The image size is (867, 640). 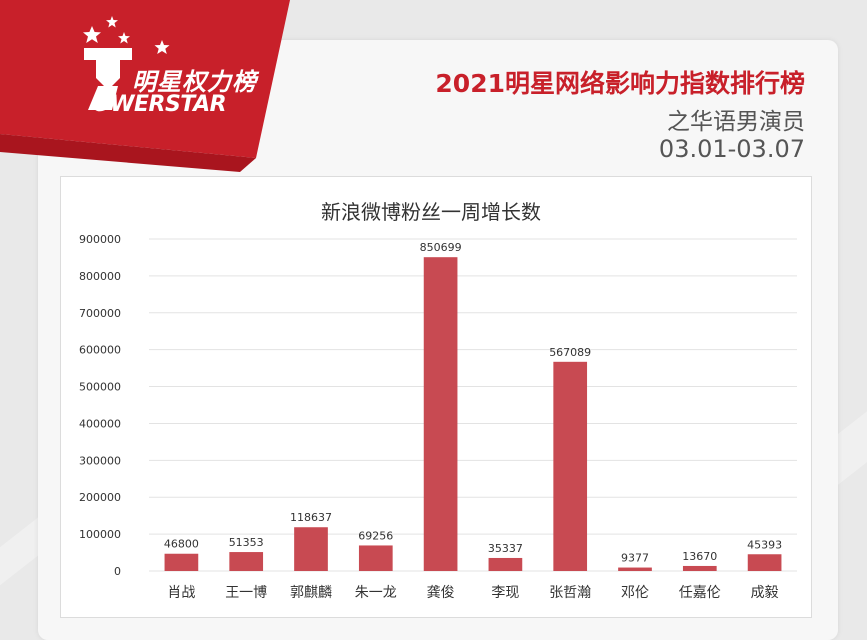 I want to click on powerstar-banner, so click(x=145, y=86).